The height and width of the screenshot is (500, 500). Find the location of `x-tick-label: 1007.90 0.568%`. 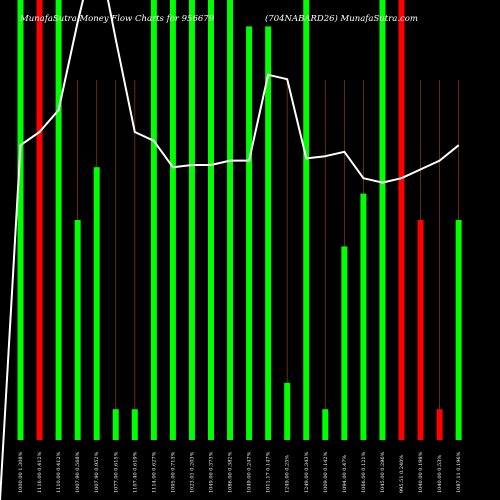

x-tick-label: 1007.90 0.568% is located at coordinates (78, 472).